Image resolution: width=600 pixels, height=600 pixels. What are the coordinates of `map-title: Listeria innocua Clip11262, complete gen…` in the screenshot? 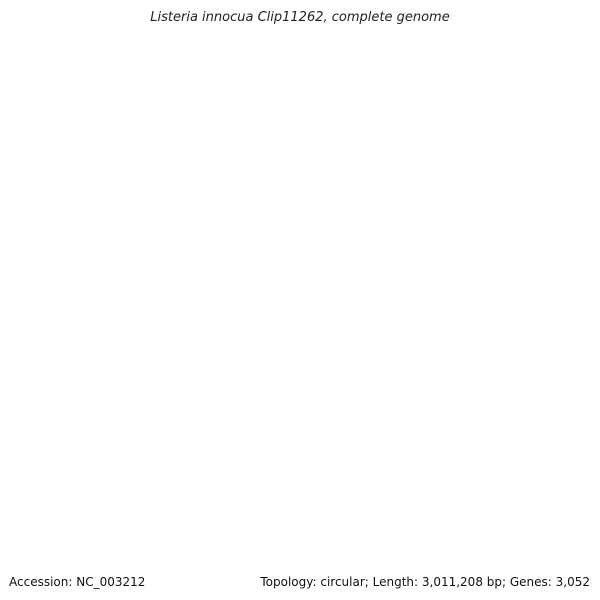 It's located at (300, 17).